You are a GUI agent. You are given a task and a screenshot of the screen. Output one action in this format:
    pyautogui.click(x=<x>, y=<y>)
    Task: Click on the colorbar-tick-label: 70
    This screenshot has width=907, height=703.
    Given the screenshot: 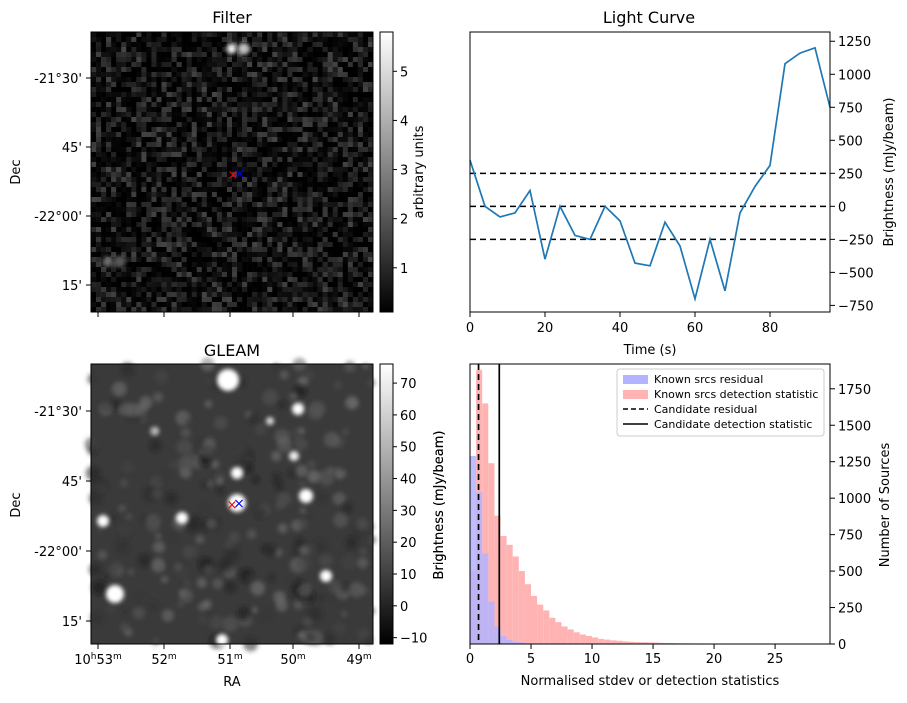 What is the action you would take?
    pyautogui.click(x=408, y=384)
    